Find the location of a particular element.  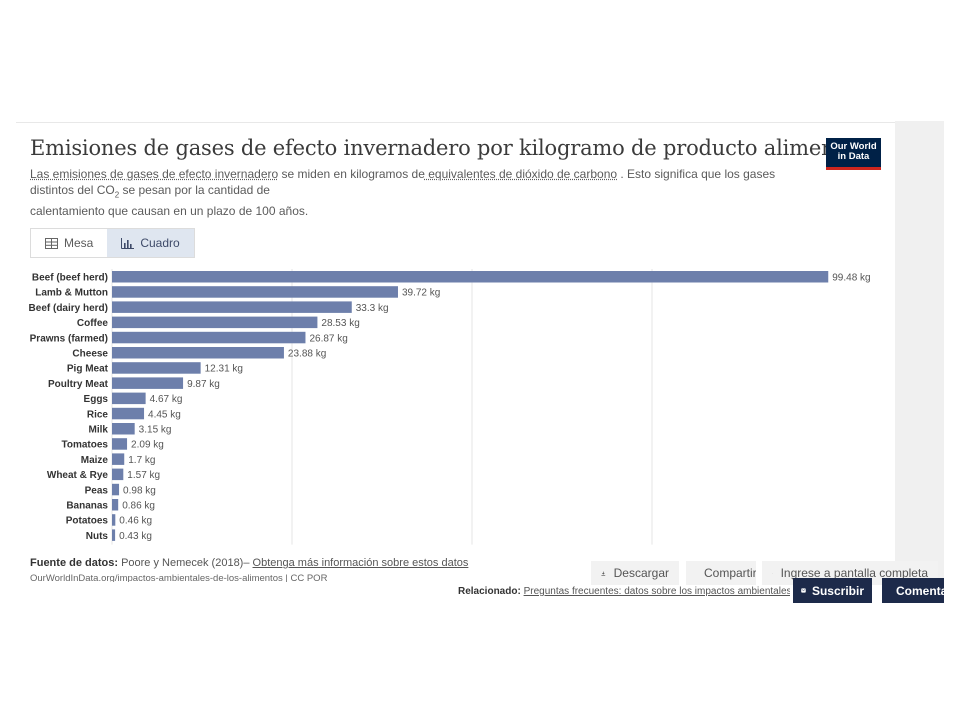

download-button: Descargar is located at coordinates (635, 573).